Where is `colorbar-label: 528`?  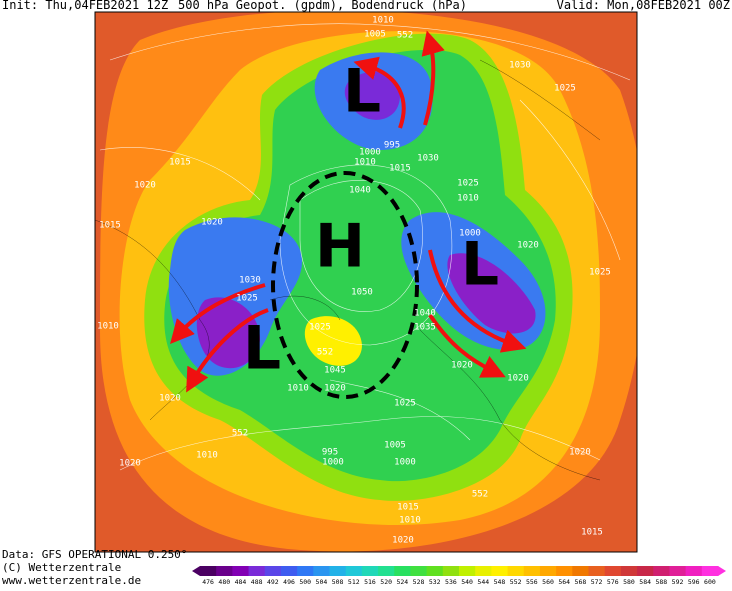 colorbar-label: 528 is located at coordinates (419, 582).